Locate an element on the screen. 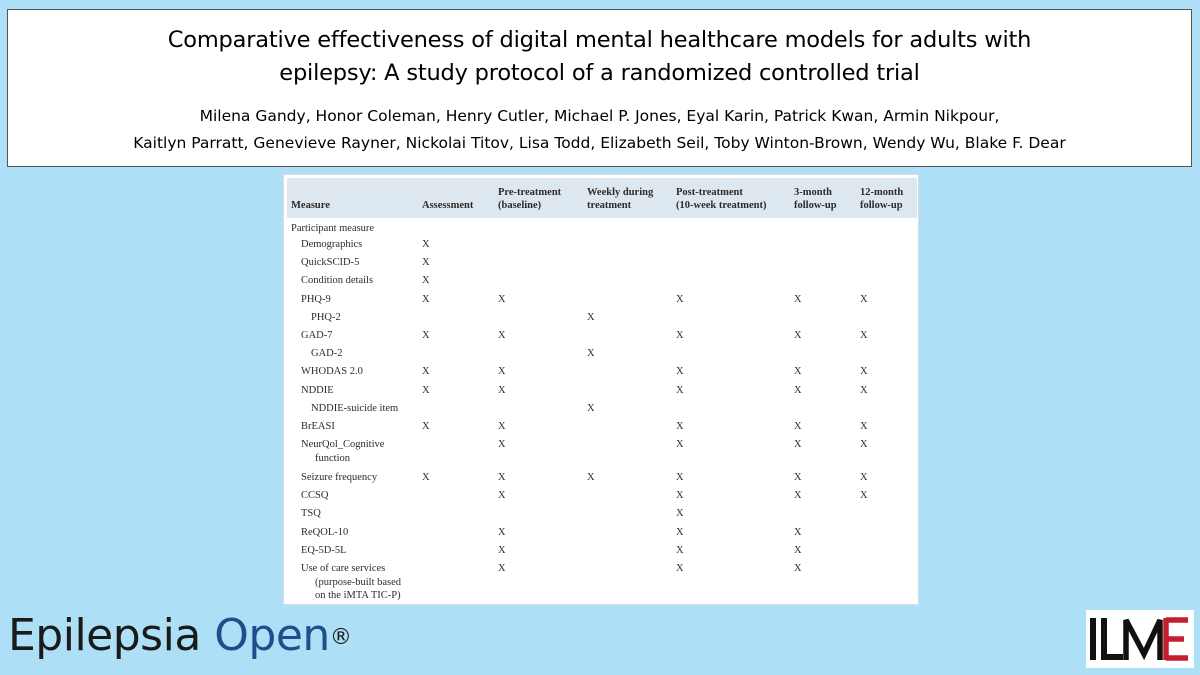  table-row: Participant measure is located at coordinates (602, 228).